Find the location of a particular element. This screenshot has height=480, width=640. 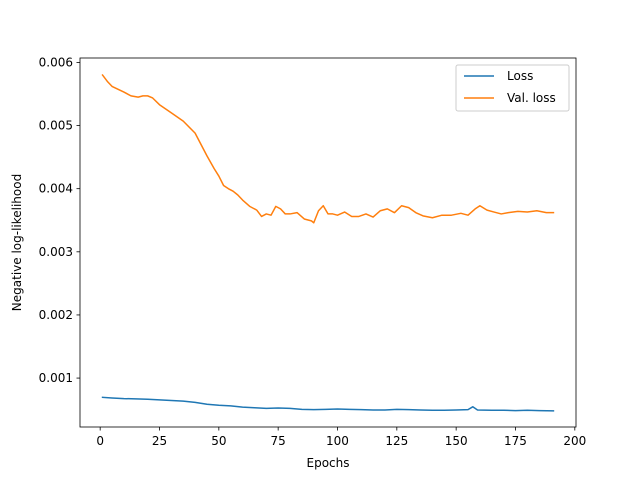

y-tick-label: 0.004 is located at coordinates (56, 189).